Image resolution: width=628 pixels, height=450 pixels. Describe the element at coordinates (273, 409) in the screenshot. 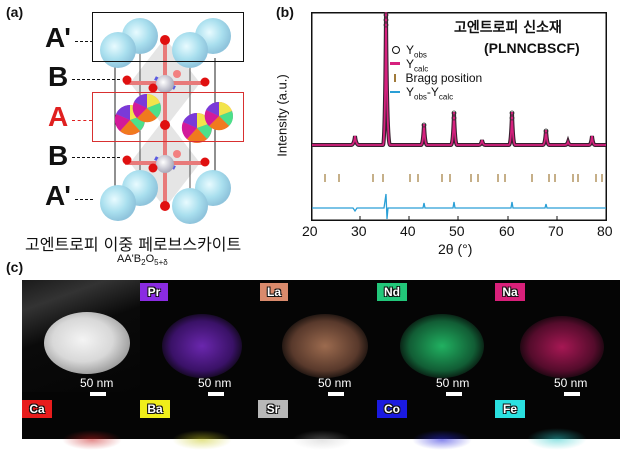

I see `element-chip-sr: Sr` at that location.